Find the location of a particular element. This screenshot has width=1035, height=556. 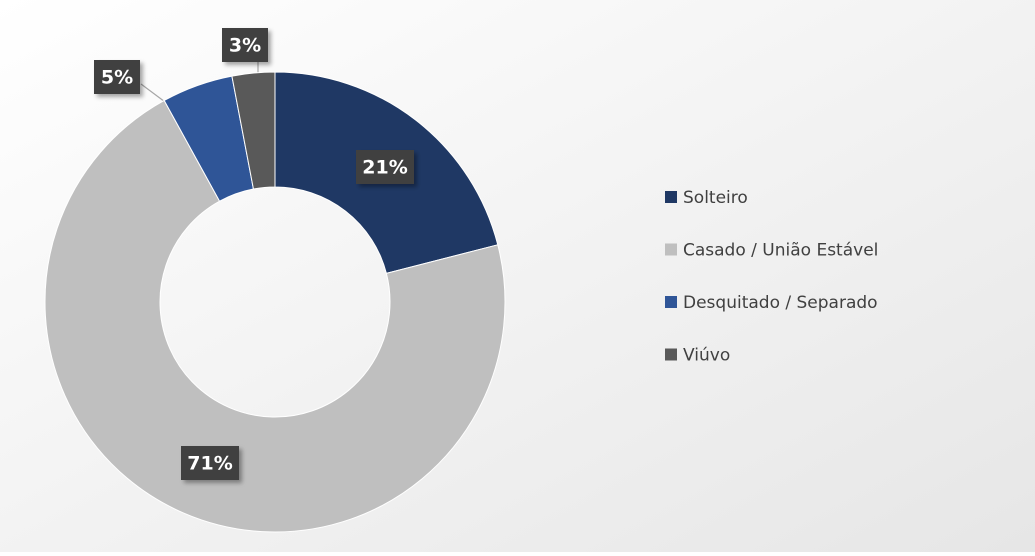

legend-label: Desquitado / Separado is located at coordinates (780, 303).